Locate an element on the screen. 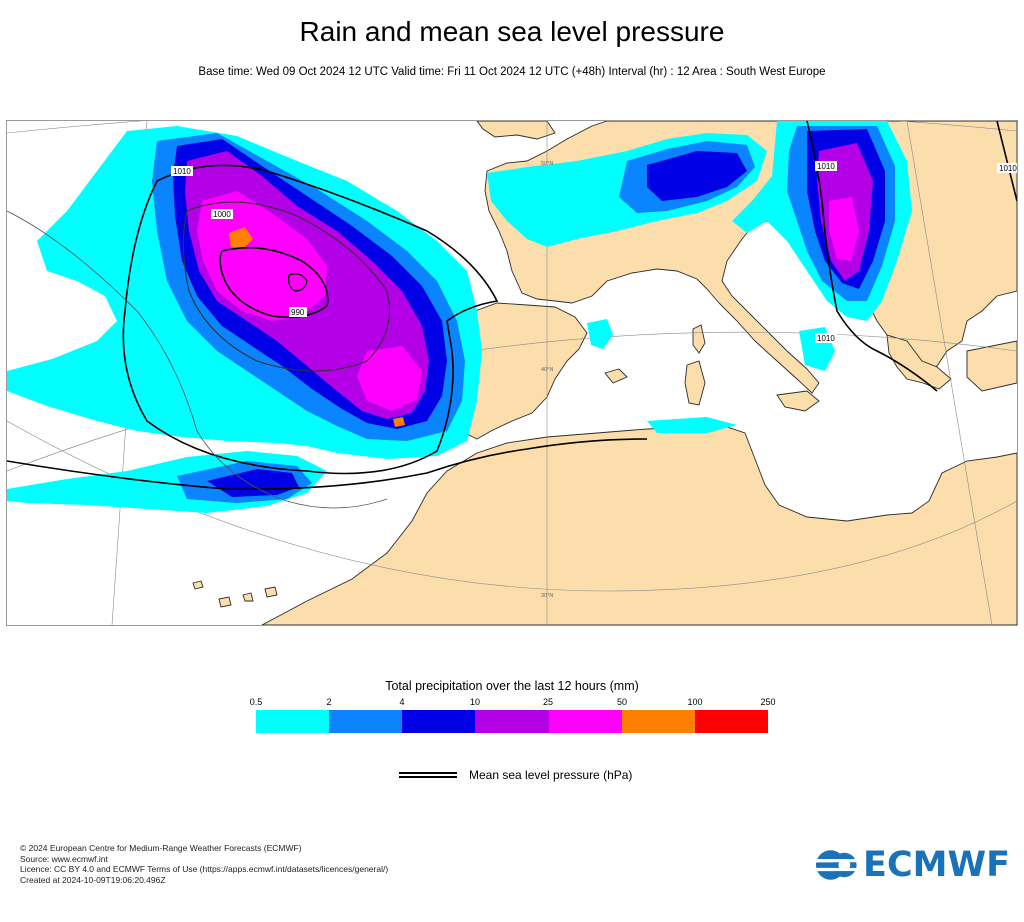 This screenshot has width=1024, height=922. isobar-label-1010-balkans: 1010 is located at coordinates (826, 166).